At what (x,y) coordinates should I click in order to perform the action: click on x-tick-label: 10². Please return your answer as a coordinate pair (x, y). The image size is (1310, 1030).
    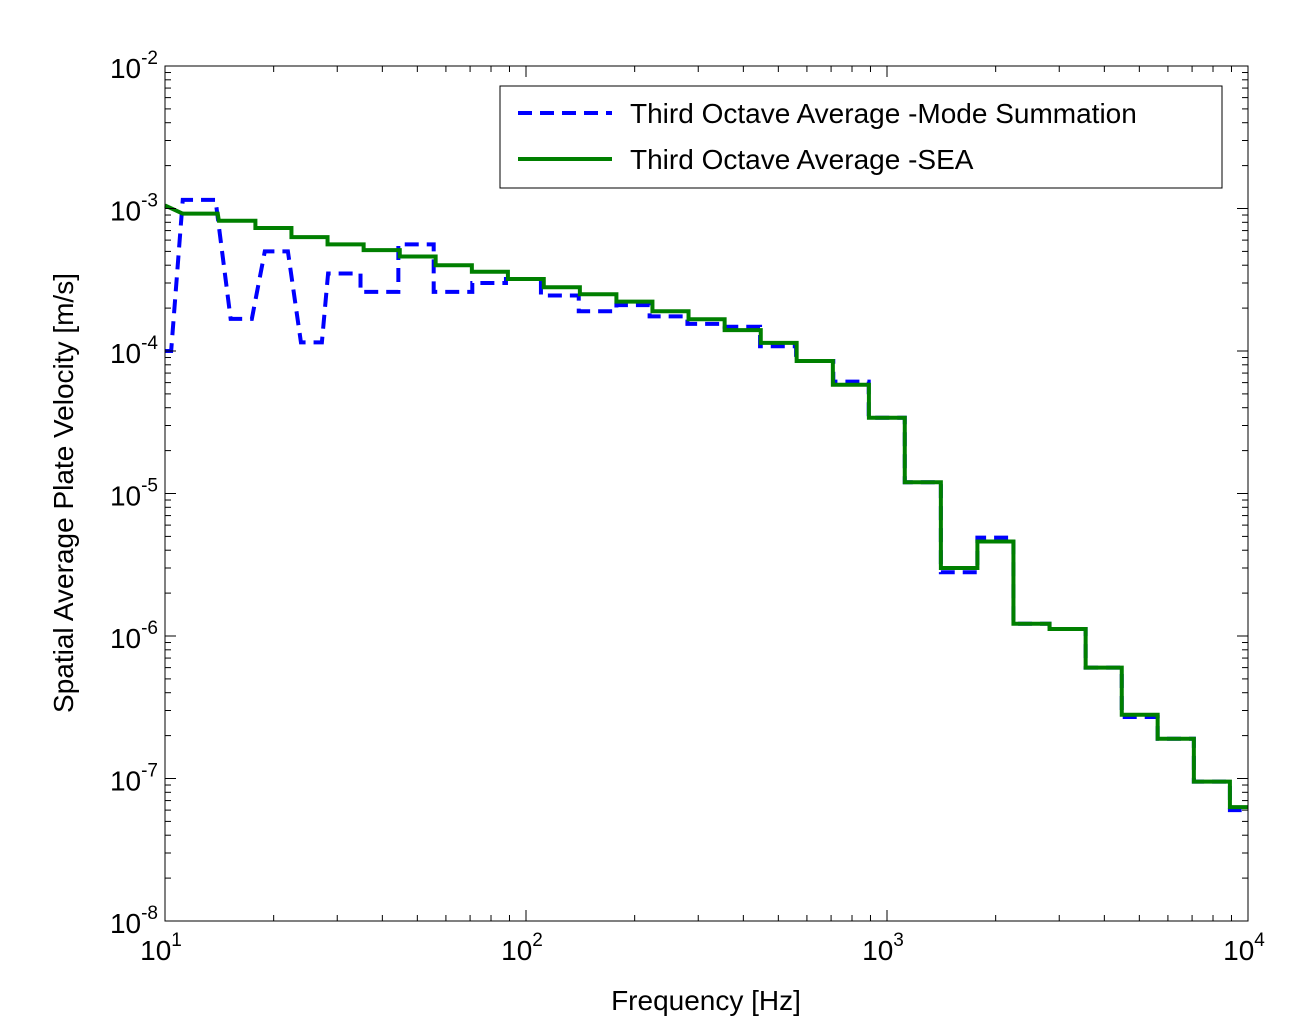
    Looking at the image, I should click on (522, 948).